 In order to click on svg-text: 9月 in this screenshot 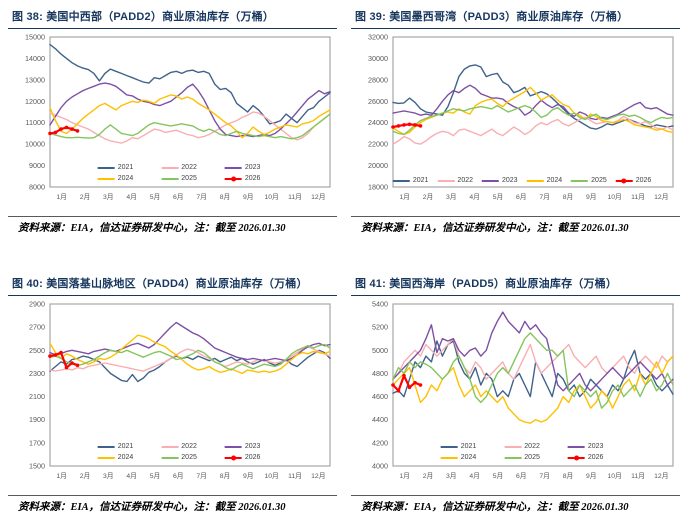, I will do `click(248, 476)`.